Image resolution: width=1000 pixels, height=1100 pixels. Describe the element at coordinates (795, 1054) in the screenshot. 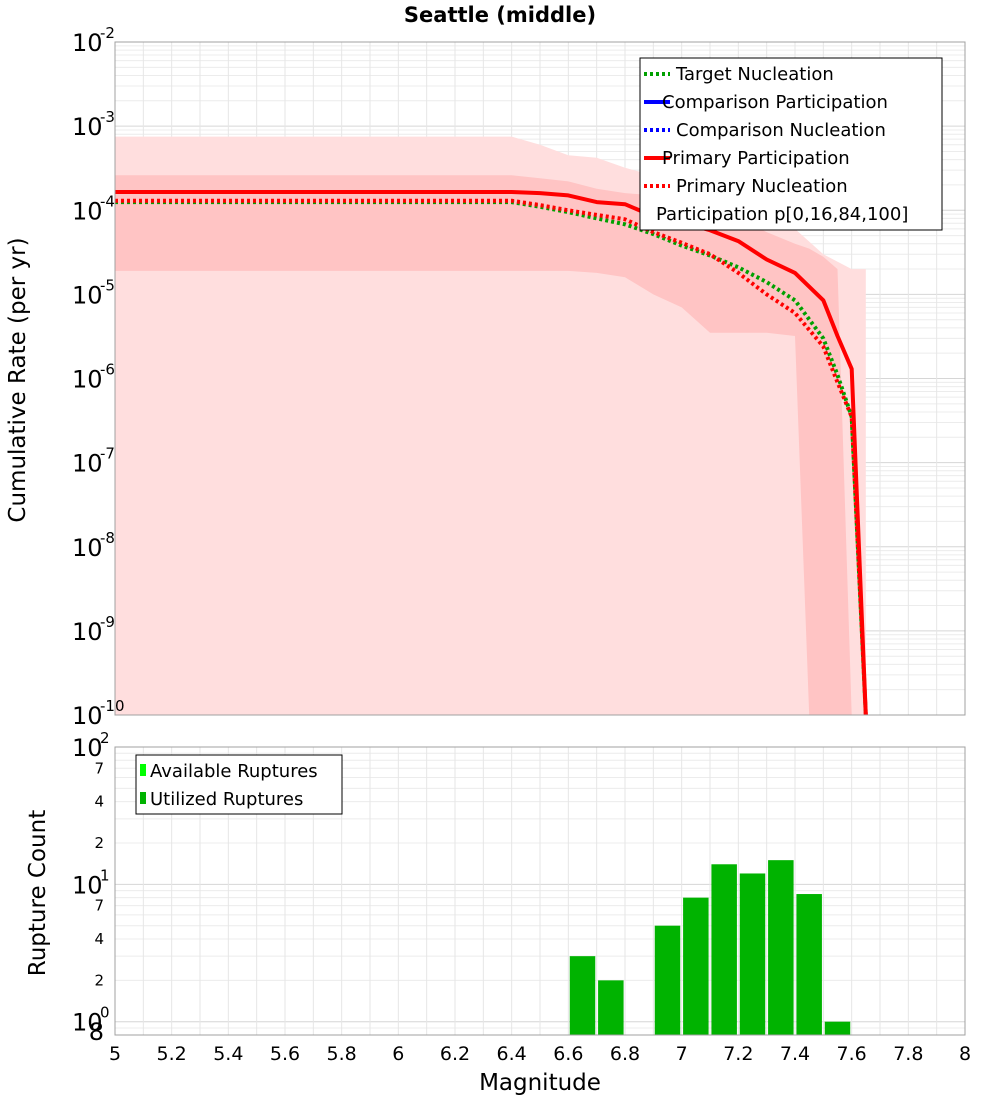

I see `x-tick-label: 7.4` at that location.